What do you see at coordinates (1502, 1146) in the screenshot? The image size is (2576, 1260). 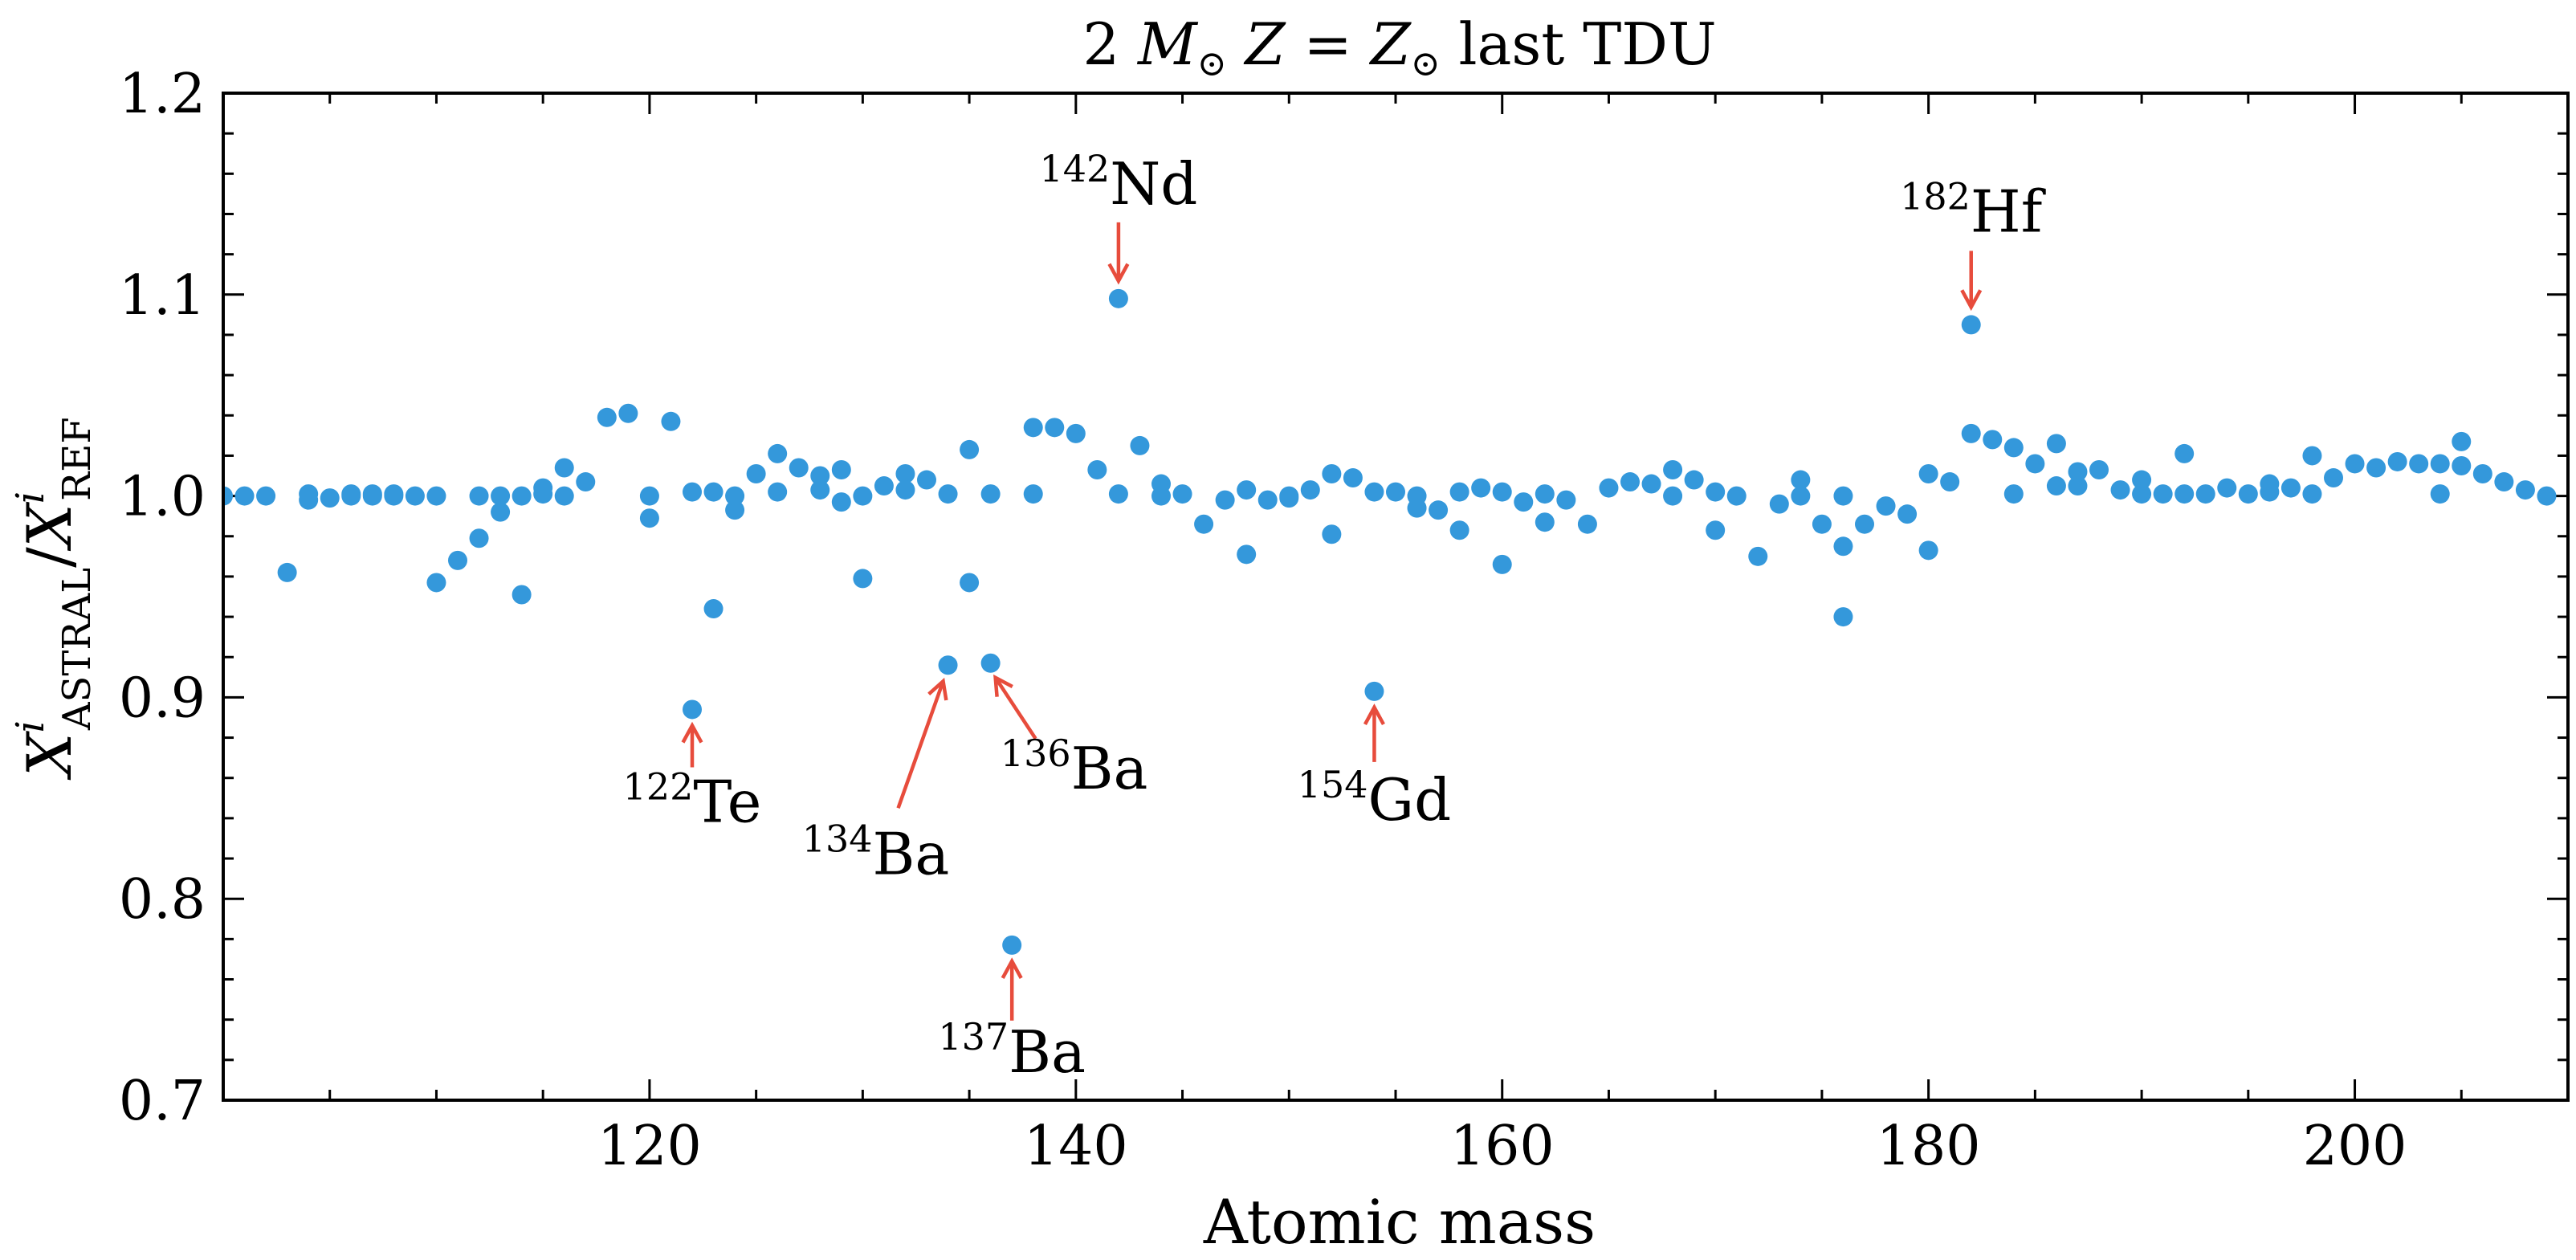 I see `x-tick-label: 160` at bounding box center [1502, 1146].